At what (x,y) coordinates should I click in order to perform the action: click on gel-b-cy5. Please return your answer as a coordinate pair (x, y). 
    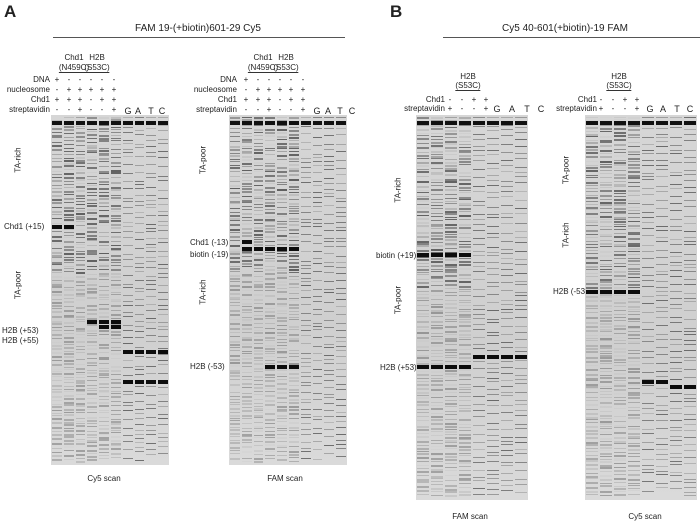
    Looking at the image, I should click on (641, 307).